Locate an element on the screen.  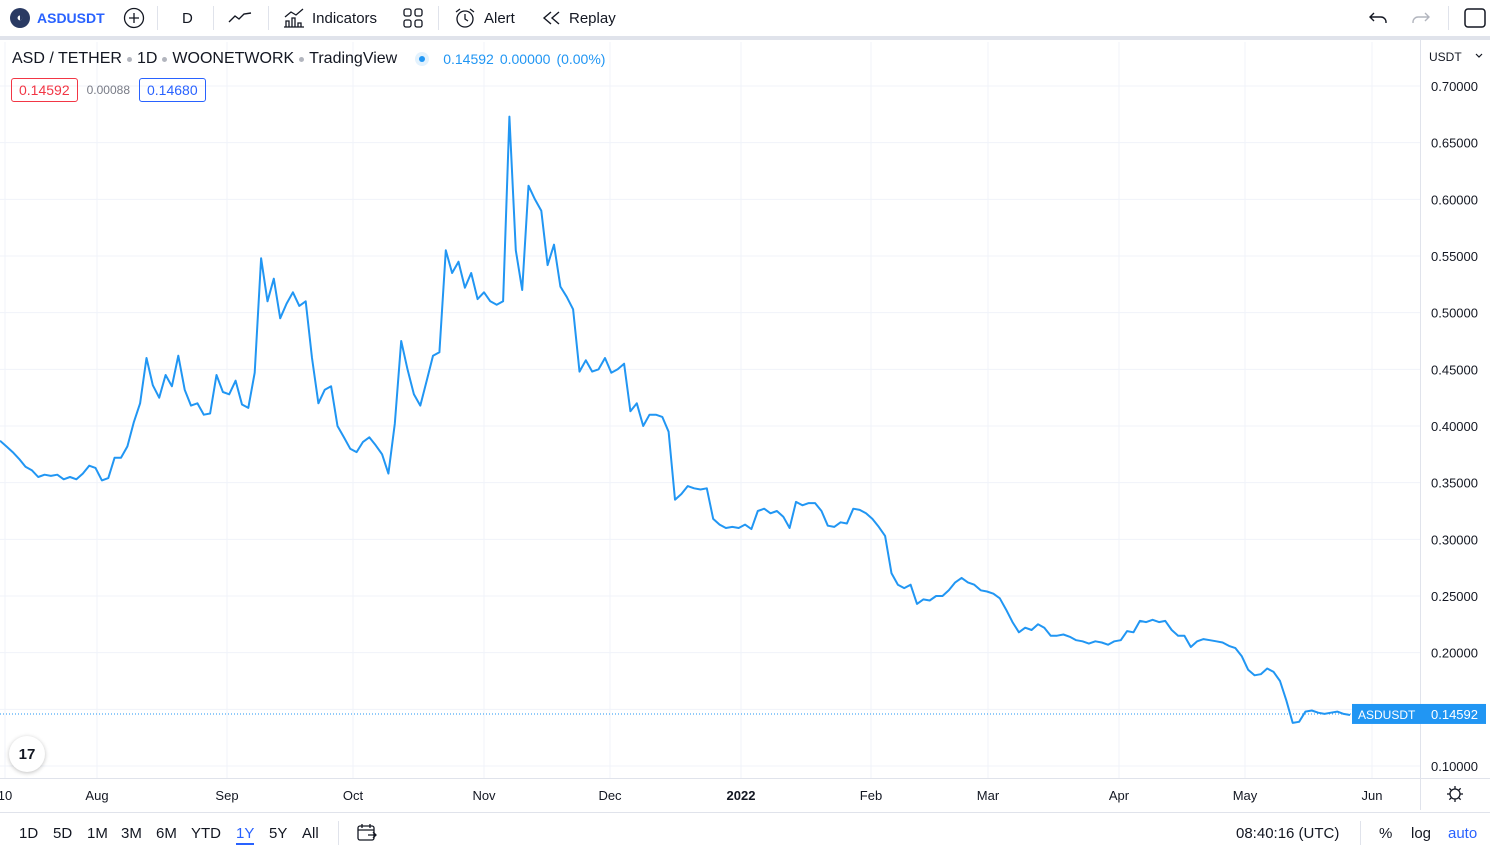
undo-button is located at coordinates (1378, 18).